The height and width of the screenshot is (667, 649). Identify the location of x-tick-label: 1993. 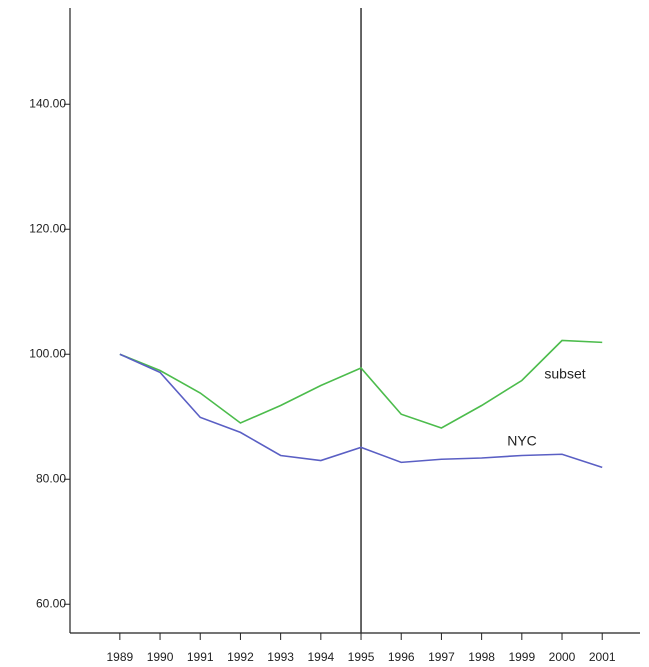
(280, 657).